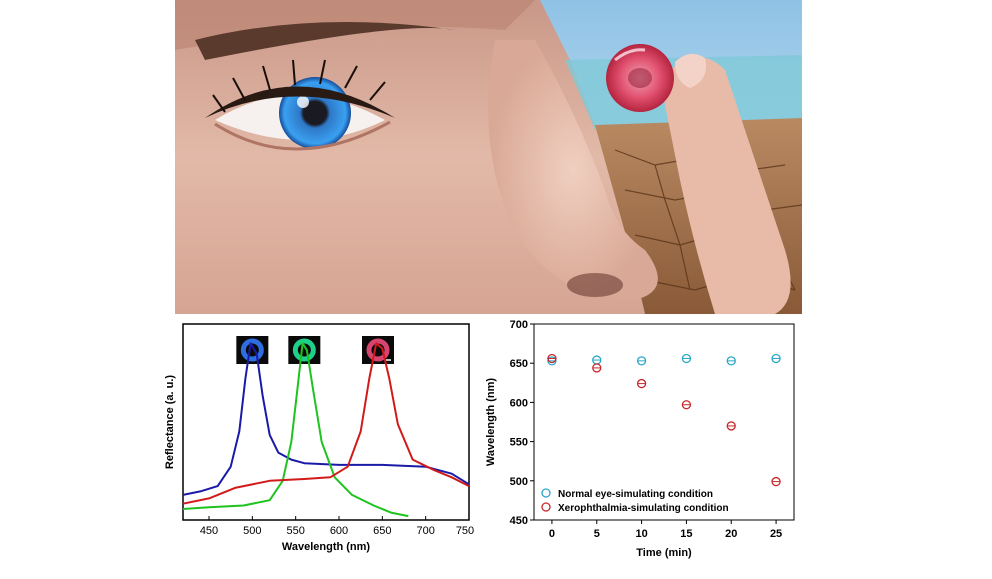 The image size is (992, 579). What do you see at coordinates (552, 534) in the screenshot?
I see `x-tick-label: 0` at bounding box center [552, 534].